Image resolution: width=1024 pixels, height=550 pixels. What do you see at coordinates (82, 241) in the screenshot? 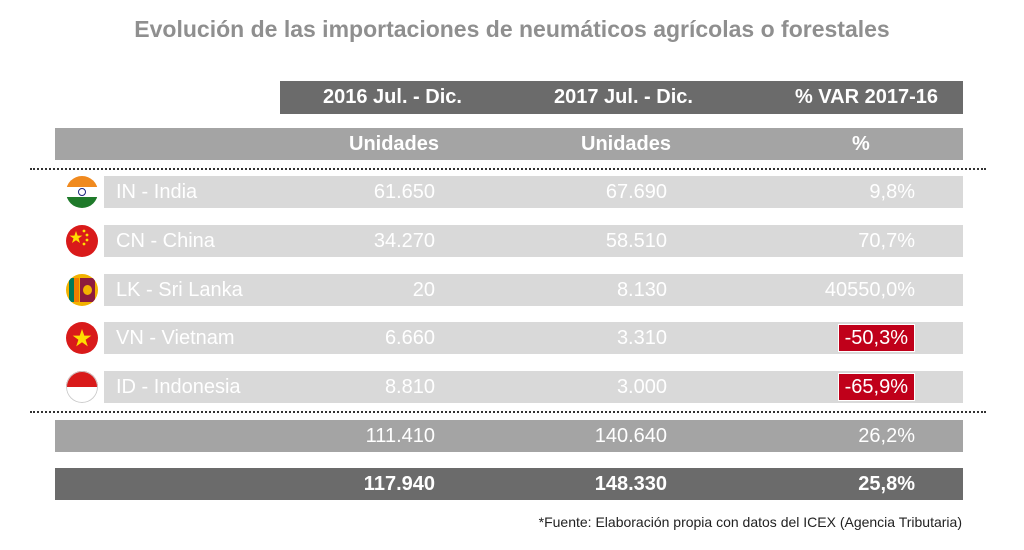
I see `china-flag-icon` at bounding box center [82, 241].